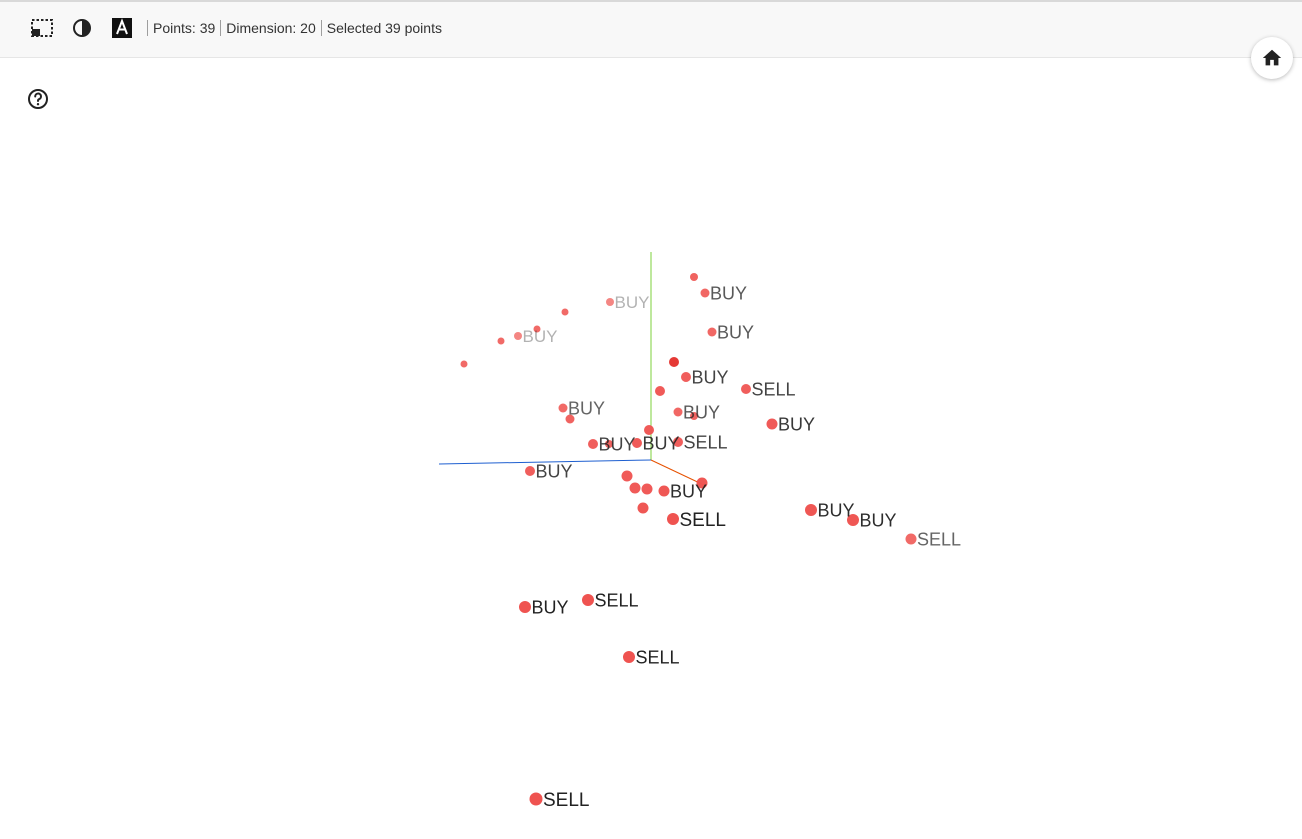 The image size is (1302, 839). Describe the element at coordinates (651, 1) in the screenshot. I see `top-border` at that location.